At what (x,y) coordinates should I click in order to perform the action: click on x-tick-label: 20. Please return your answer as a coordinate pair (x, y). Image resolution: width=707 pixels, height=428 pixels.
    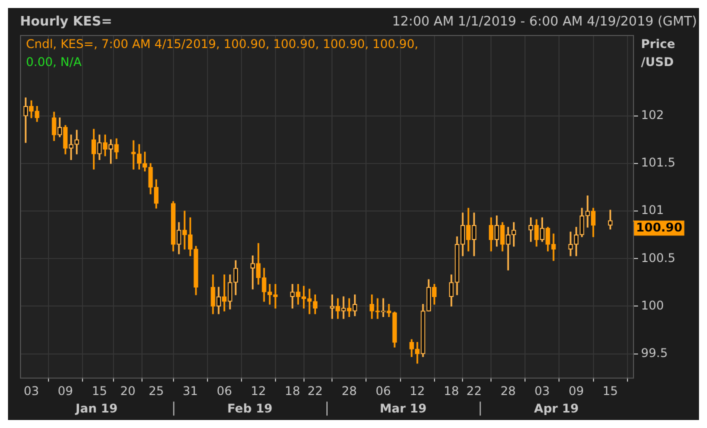
    Looking at the image, I should click on (128, 391).